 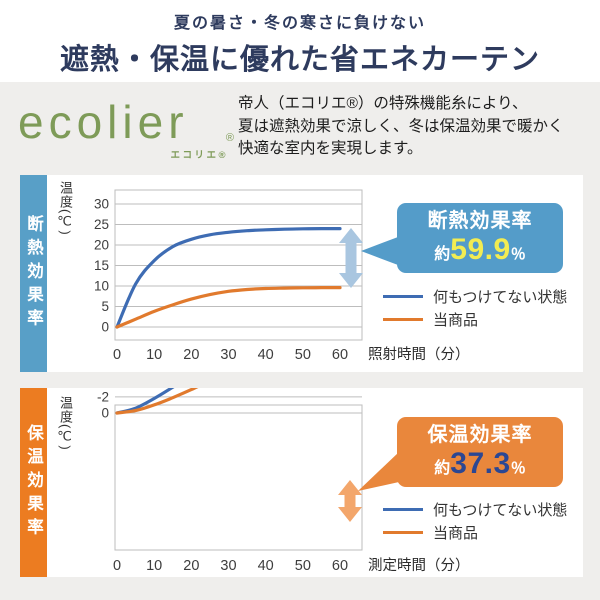 What do you see at coordinates (300, 41) in the screenshot?
I see `header: 夏の暑さ・冬の寒さに負けない 遮熱・保温に優れた省エネカーテン` at bounding box center [300, 41].